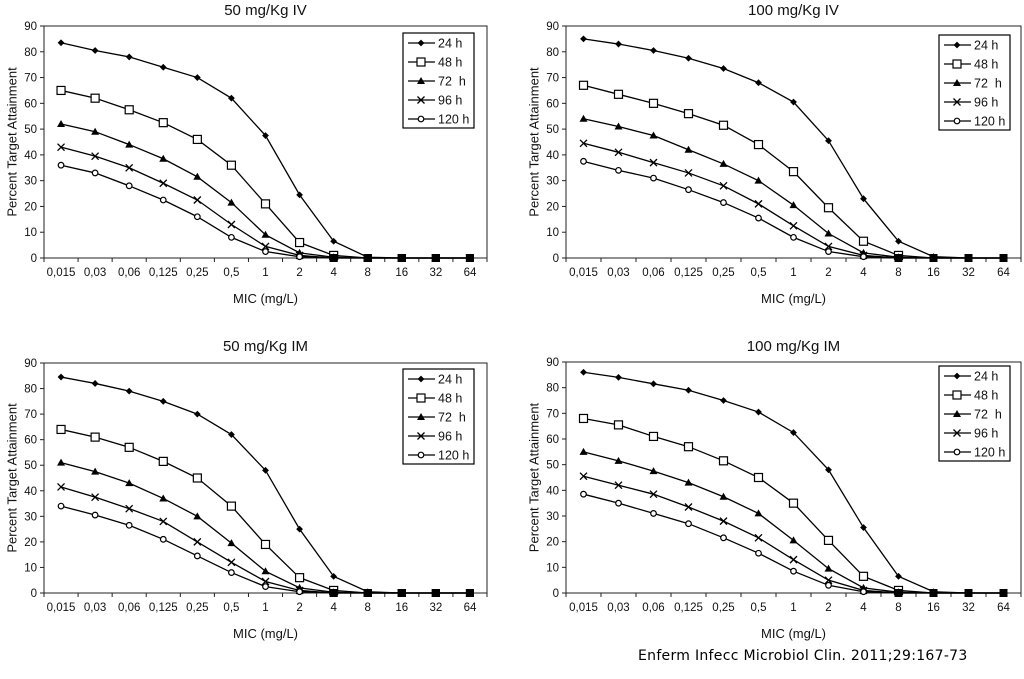 Image resolution: width=1024 pixels, height=679 pixels. What do you see at coordinates (333, 608) in the screenshot?
I see `x-tick-label: 4` at bounding box center [333, 608].